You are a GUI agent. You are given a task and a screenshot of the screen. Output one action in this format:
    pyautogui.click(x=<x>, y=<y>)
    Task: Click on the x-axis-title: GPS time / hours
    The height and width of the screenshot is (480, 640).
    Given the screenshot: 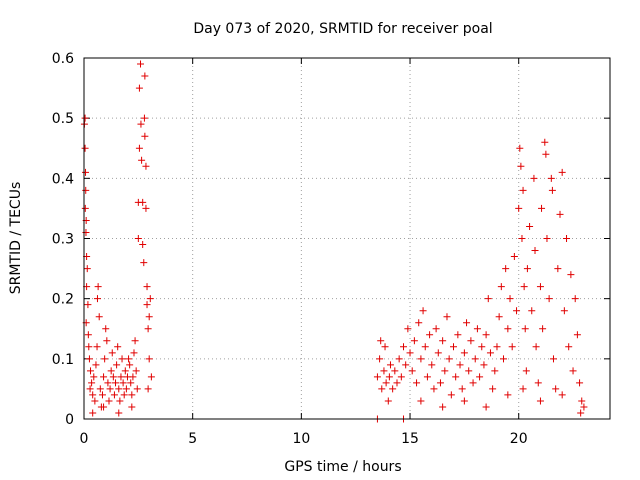 What is the action you would take?
    pyautogui.click(x=342, y=467)
    